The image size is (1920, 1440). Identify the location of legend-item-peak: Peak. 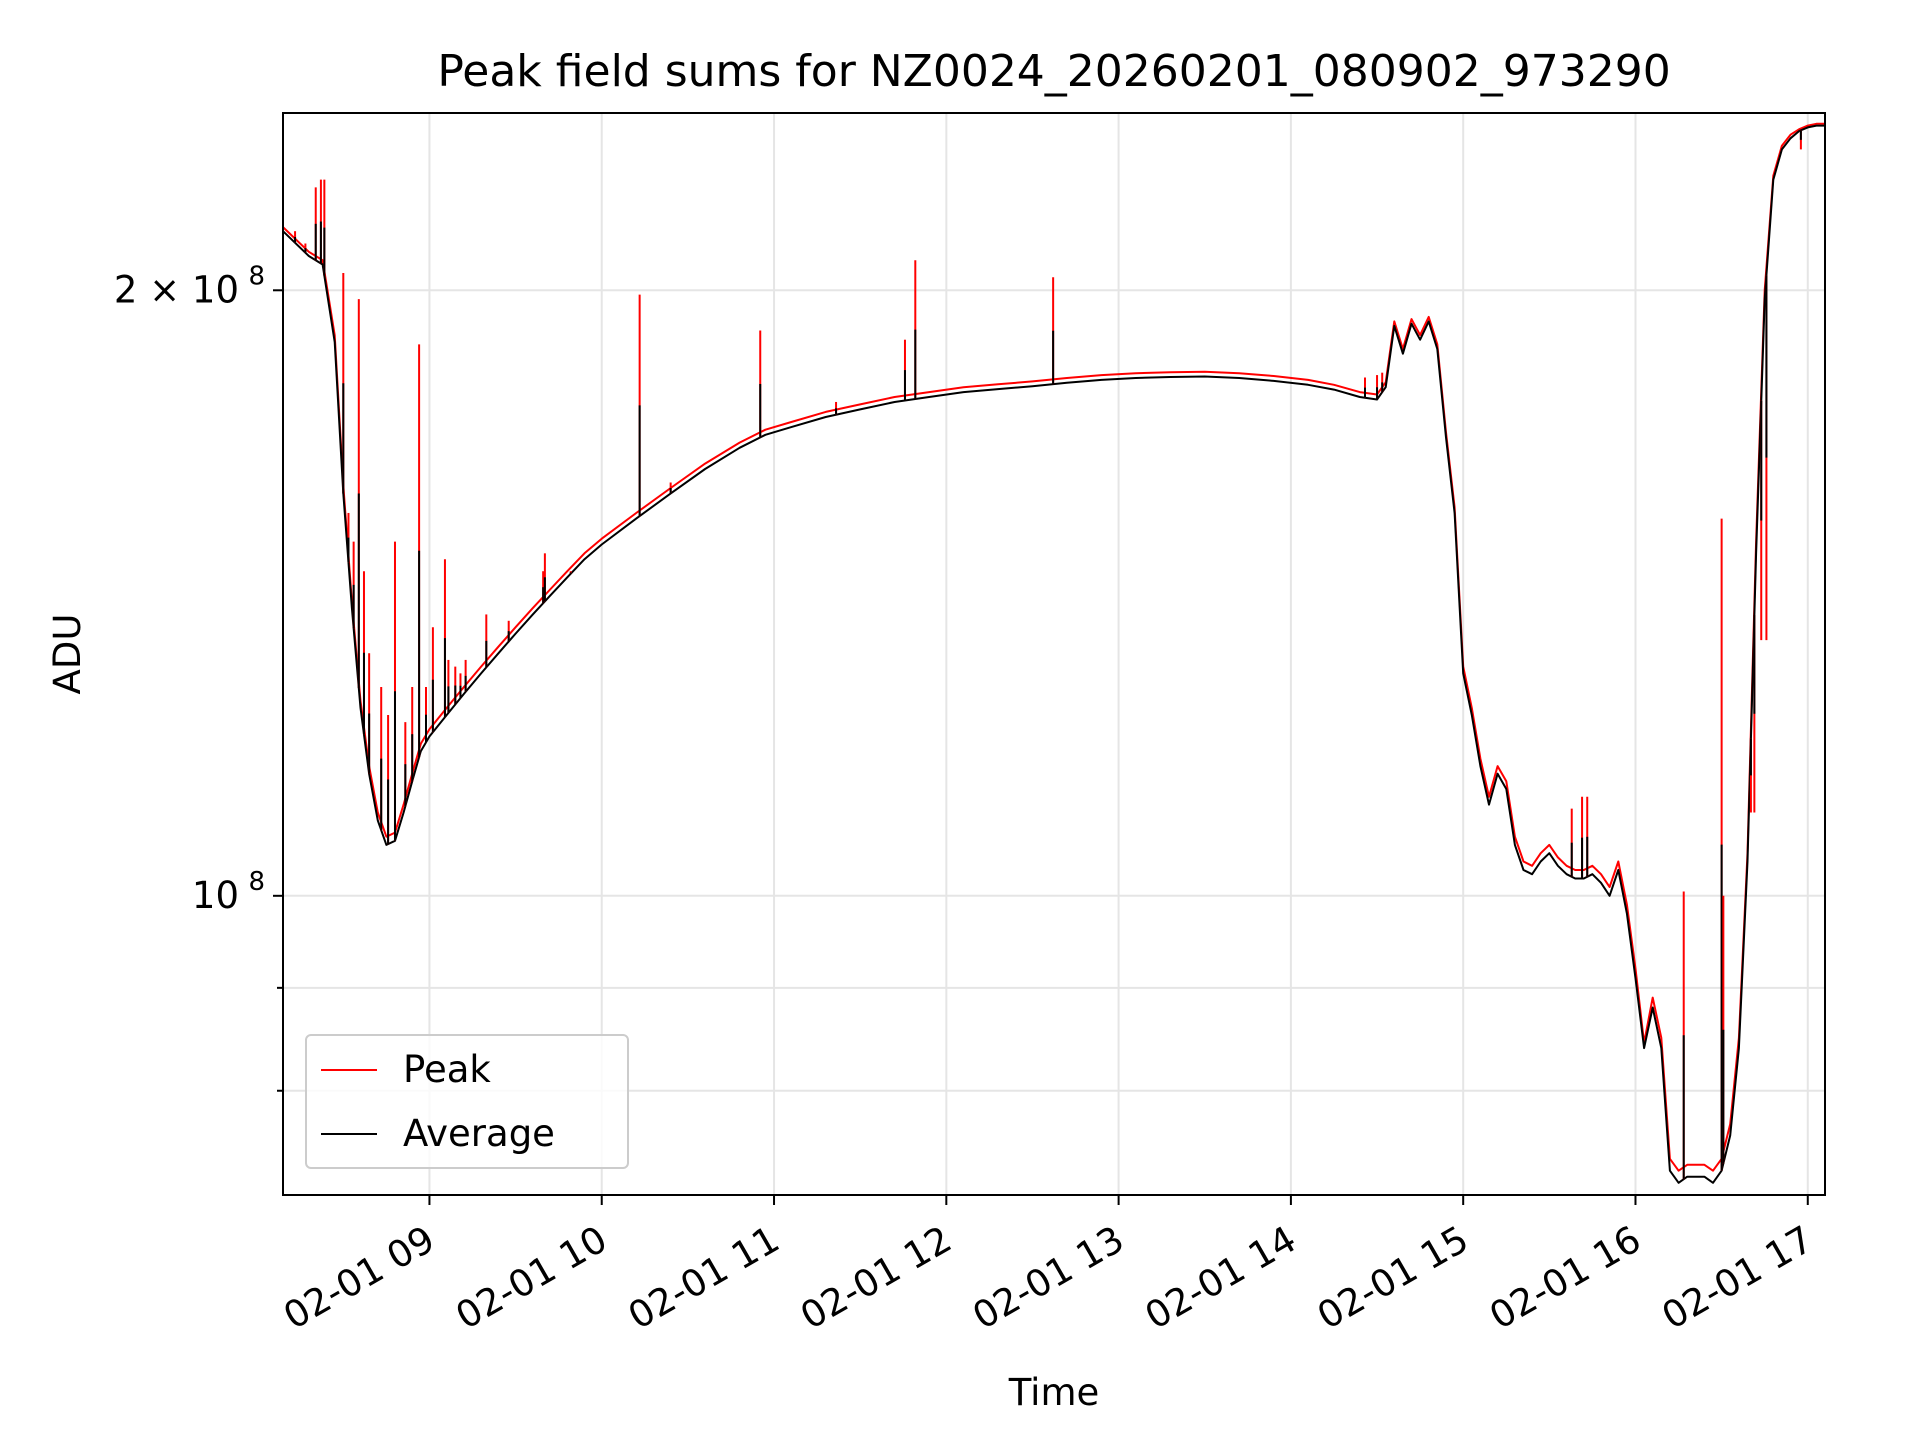
(406, 1070).